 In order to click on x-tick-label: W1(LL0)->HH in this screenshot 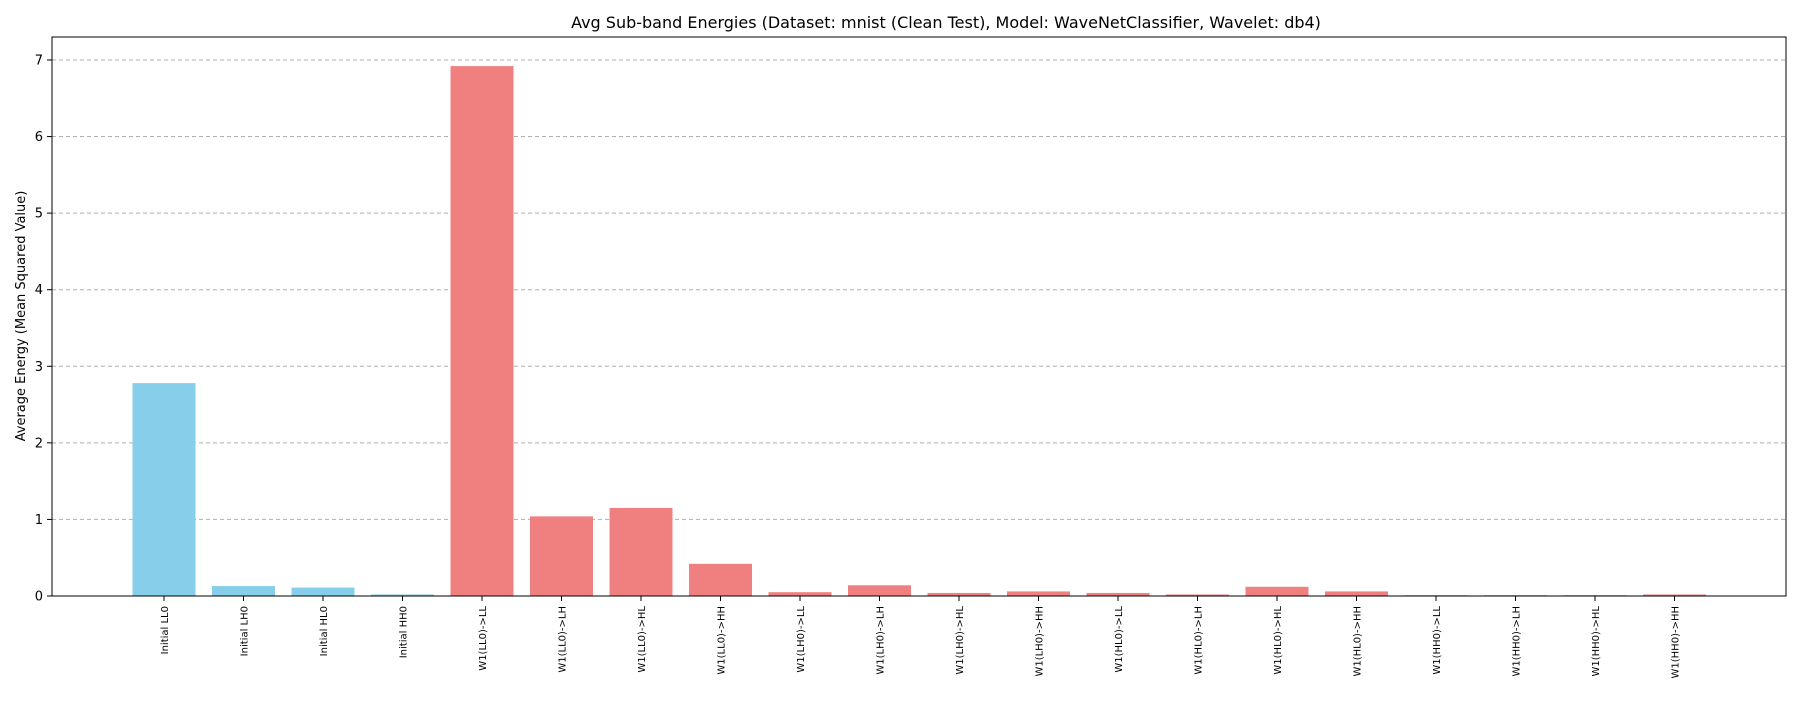, I will do `click(722, 640)`.